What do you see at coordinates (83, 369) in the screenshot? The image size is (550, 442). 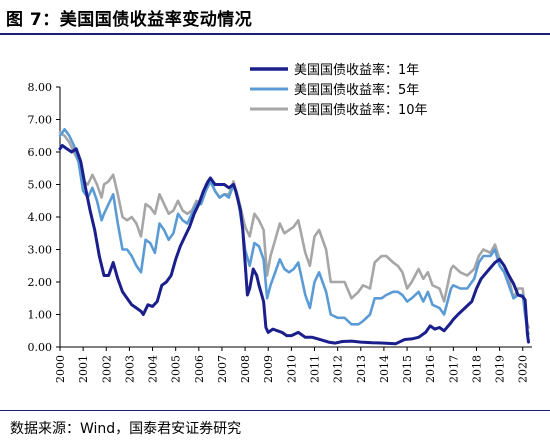 I see `x-tick-label: 2001` at bounding box center [83, 369].